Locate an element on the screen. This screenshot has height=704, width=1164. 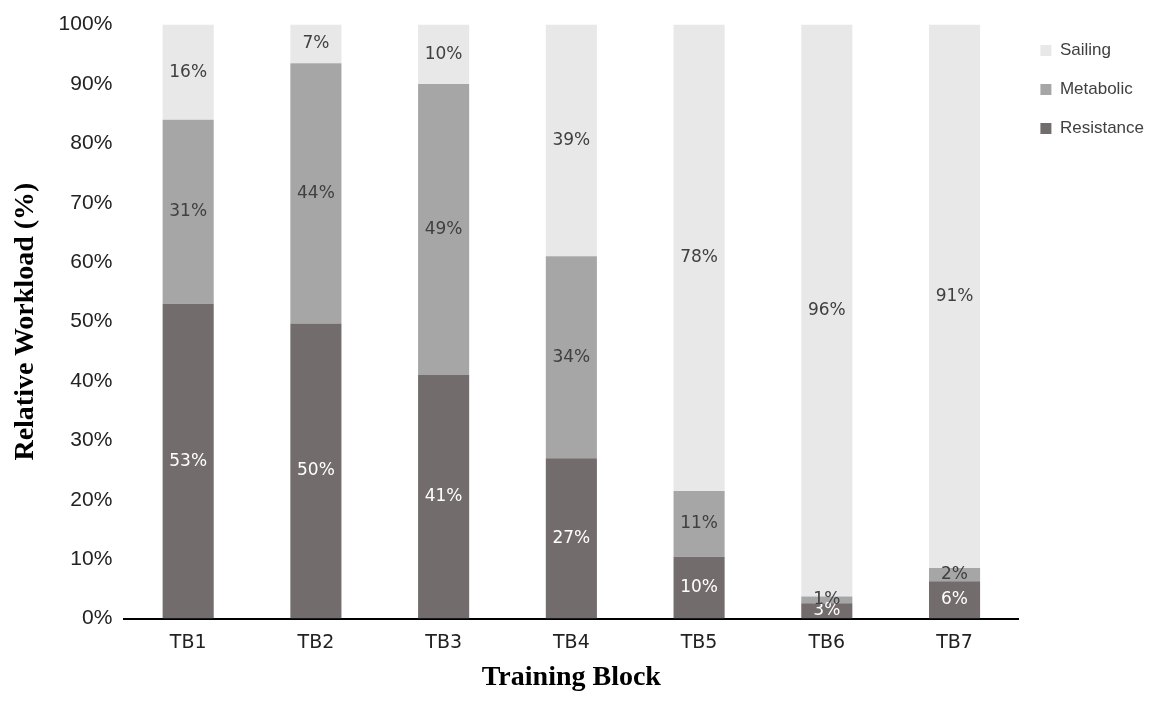
data-label: 39% is located at coordinates (571, 138).